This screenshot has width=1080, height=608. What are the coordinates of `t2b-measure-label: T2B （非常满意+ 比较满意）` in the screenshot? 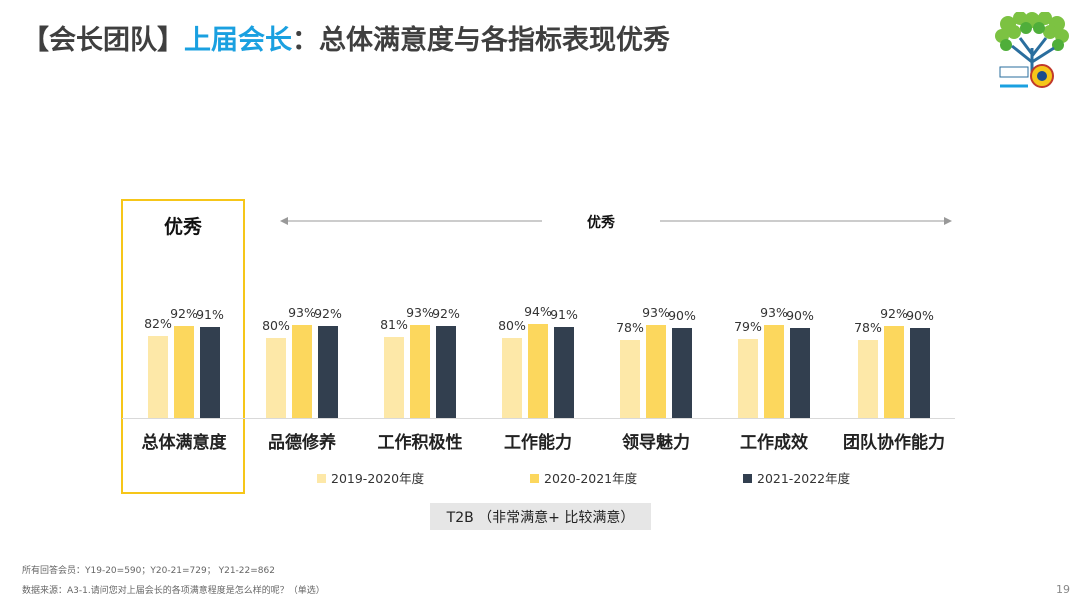 It's located at (540, 516).